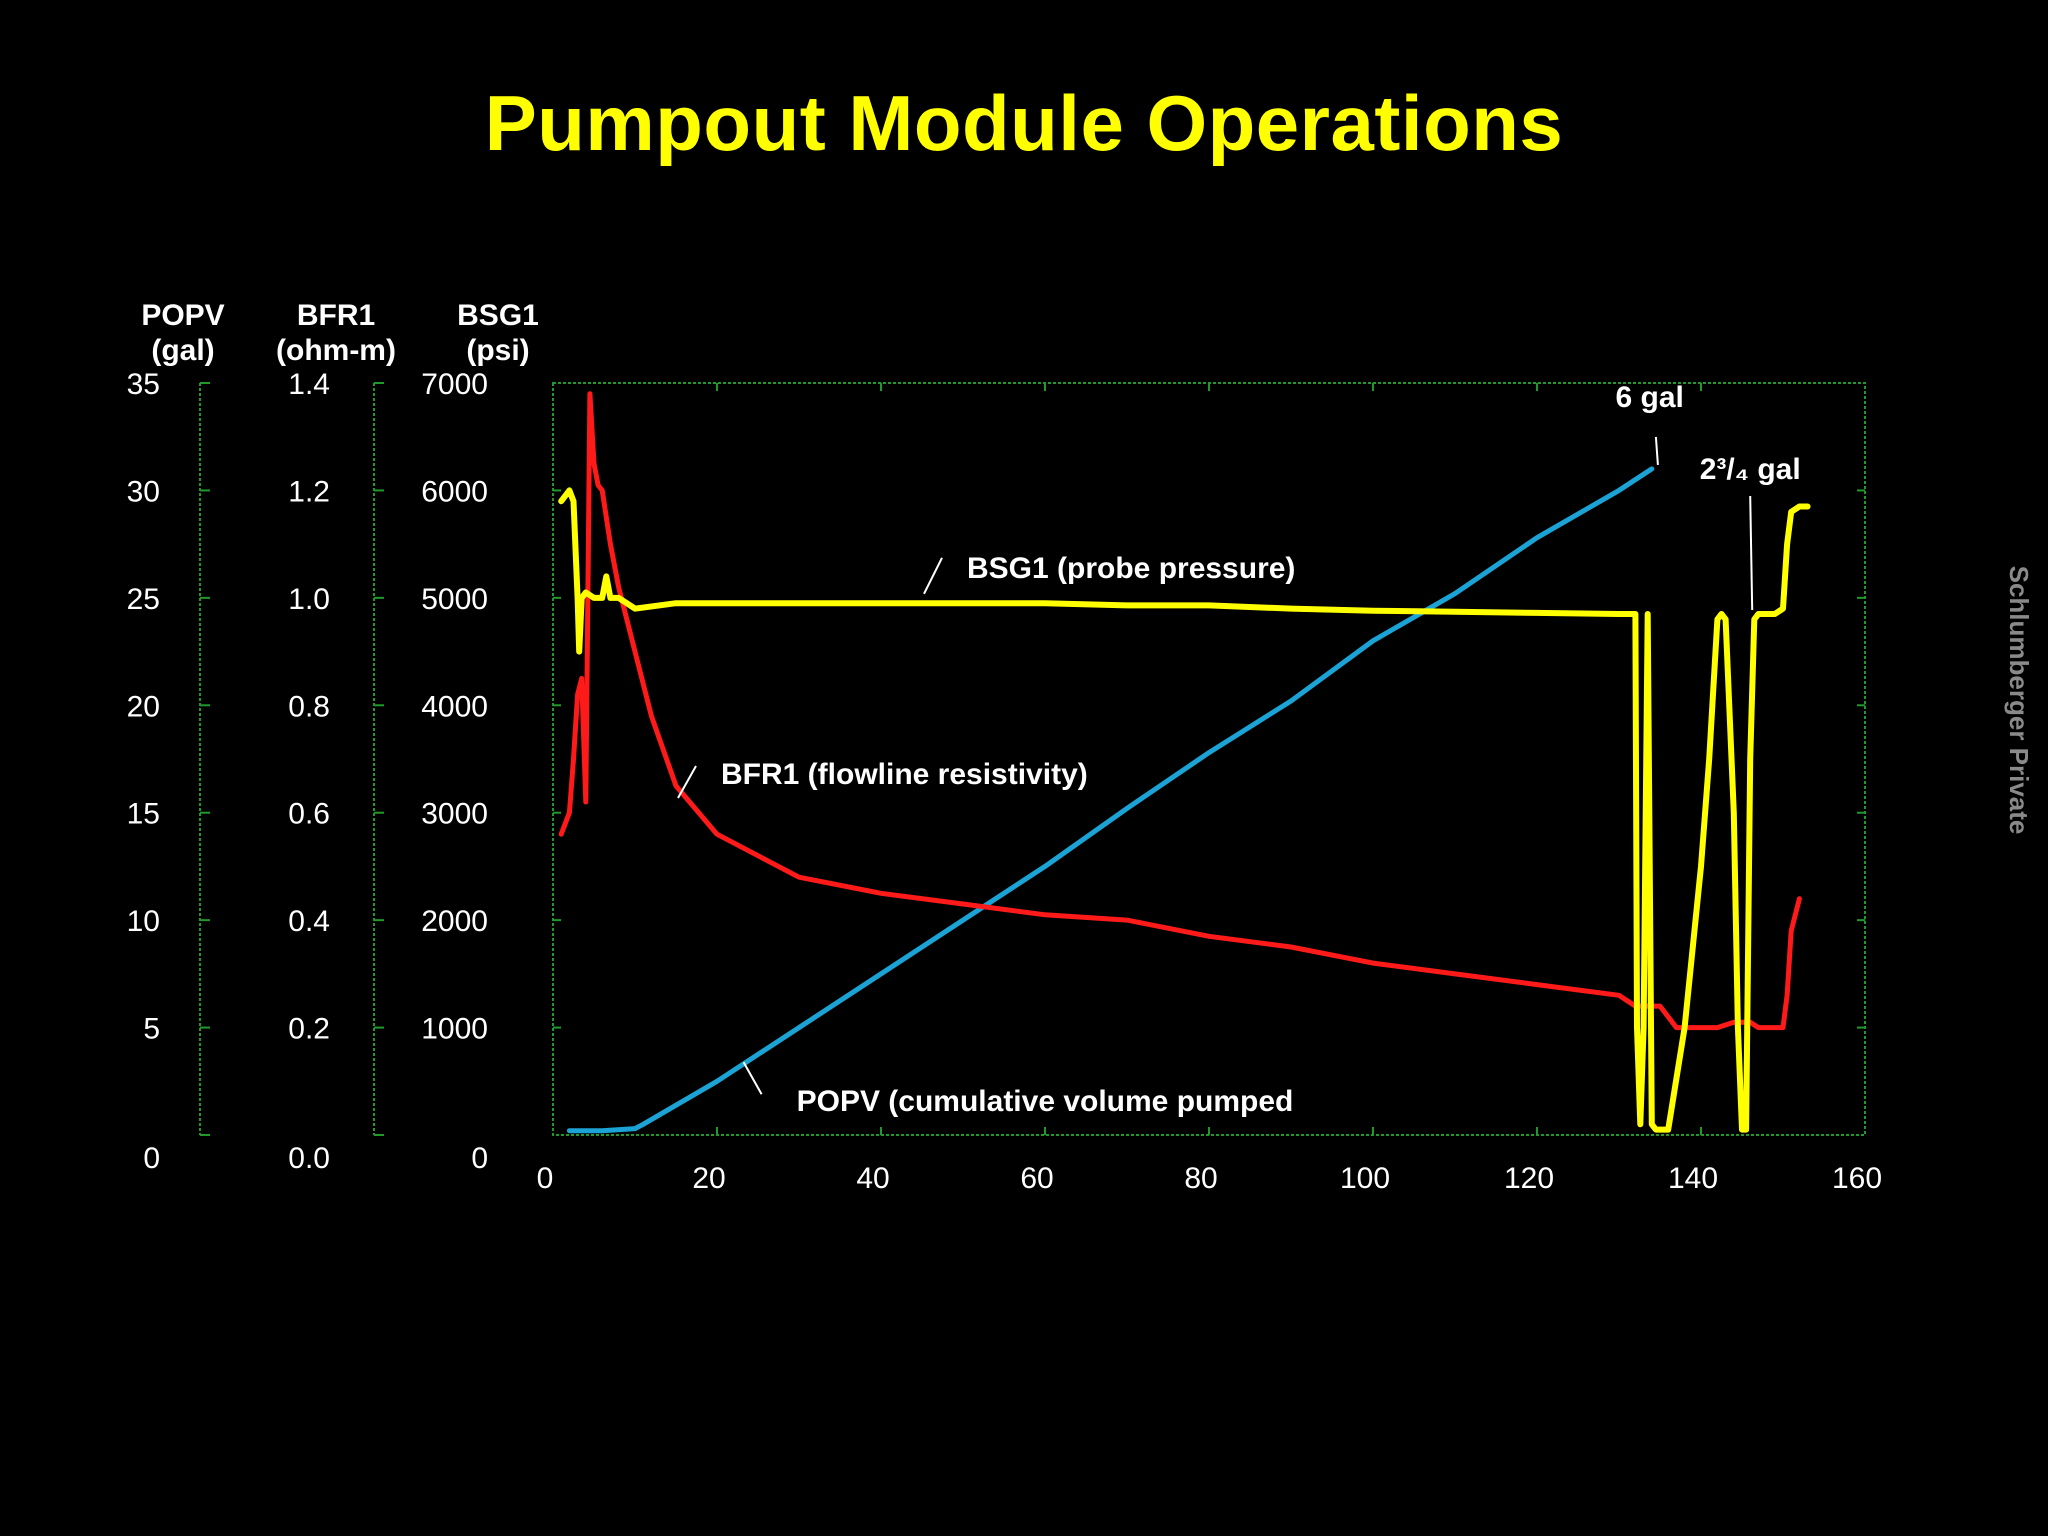 The image size is (2048, 1536). Describe the element at coordinates (309, 814) in the screenshot. I see `bfr1-tick-label: 0.6` at that location.